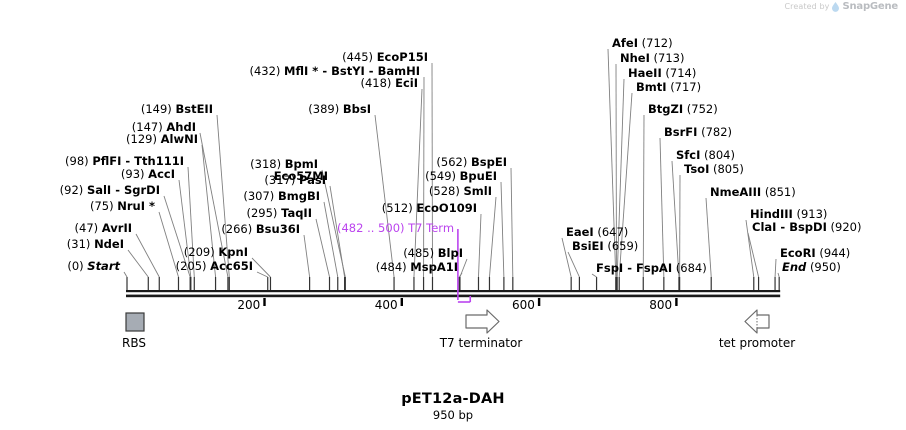  Describe the element at coordinates (697, 169) in the screenshot. I see `site-name: TsoI` at that location.